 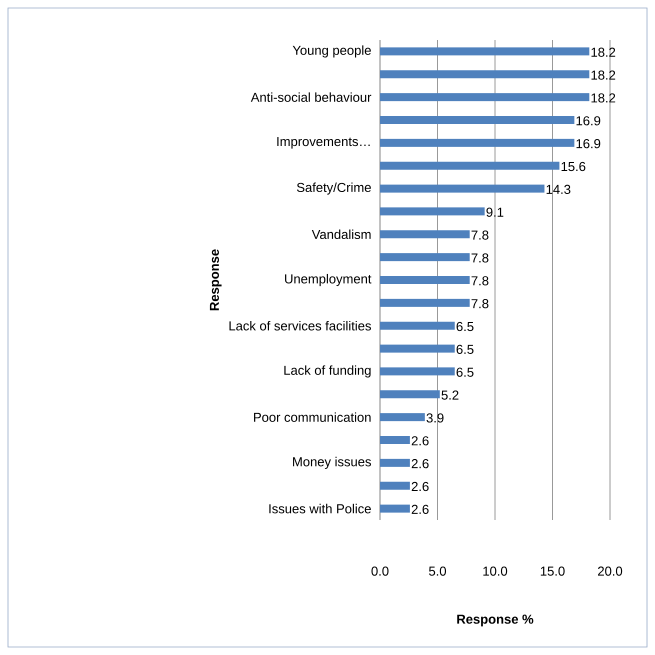 What do you see at coordinates (610, 571) in the screenshot?
I see `x-tick-label: 20.0` at bounding box center [610, 571].